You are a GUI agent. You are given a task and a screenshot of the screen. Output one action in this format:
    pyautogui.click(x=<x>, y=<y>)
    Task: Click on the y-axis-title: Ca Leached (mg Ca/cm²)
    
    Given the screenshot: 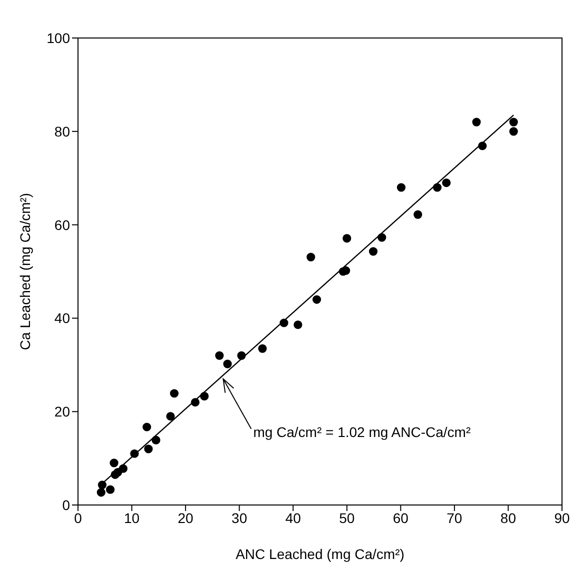 What is the action you would take?
    pyautogui.click(x=25, y=271)
    